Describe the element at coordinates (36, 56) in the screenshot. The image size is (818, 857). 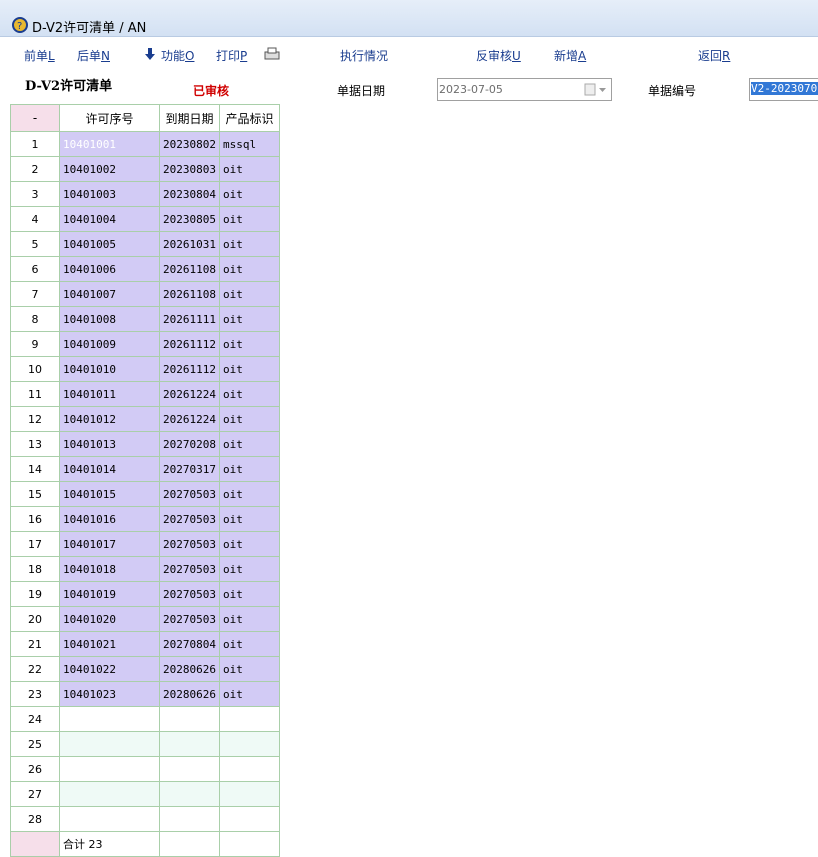
I see `button-label: 前单` at that location.